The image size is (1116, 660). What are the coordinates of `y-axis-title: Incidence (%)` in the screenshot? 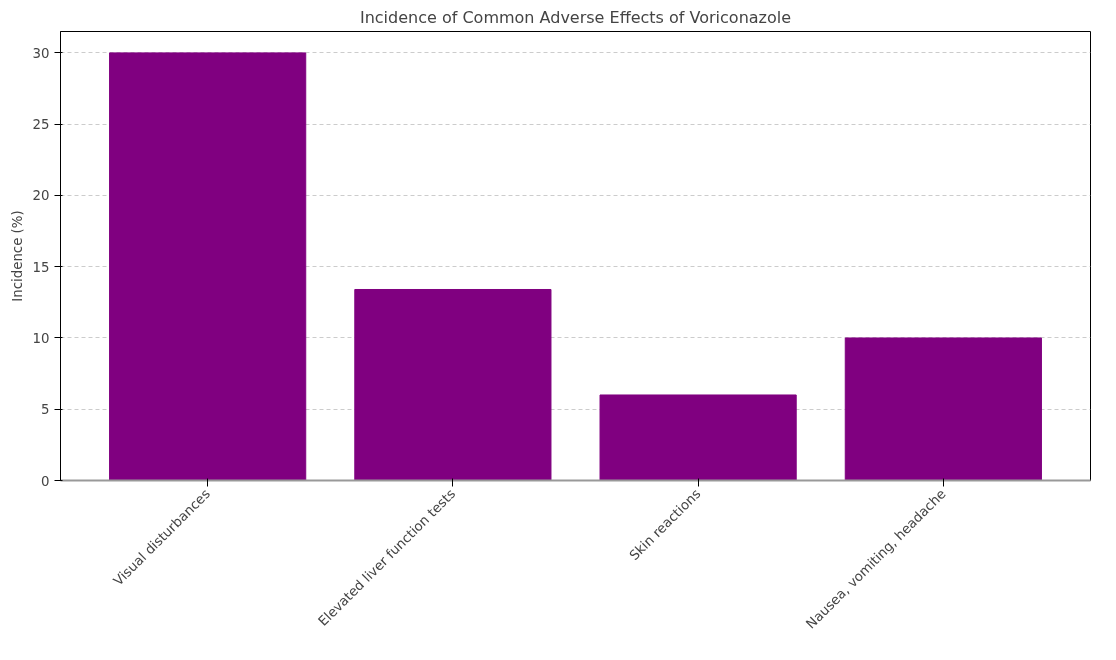 It's located at (17, 256).